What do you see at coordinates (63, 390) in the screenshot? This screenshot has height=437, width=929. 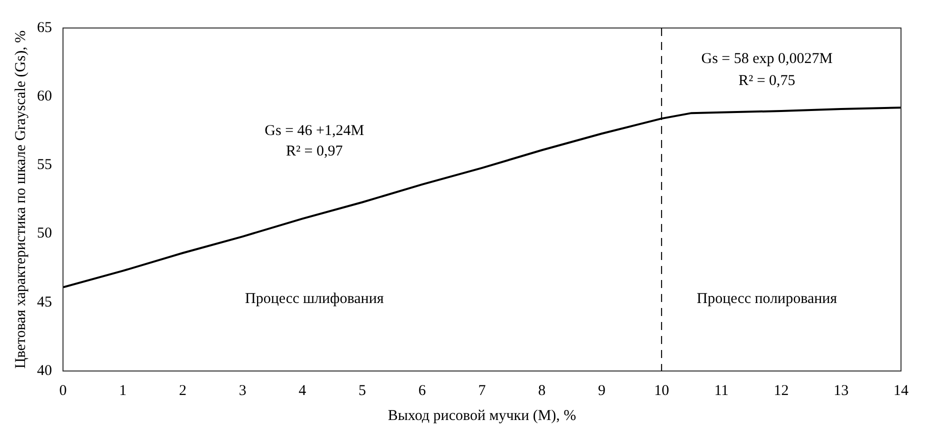 I see `x-tick-label: 0` at bounding box center [63, 390].